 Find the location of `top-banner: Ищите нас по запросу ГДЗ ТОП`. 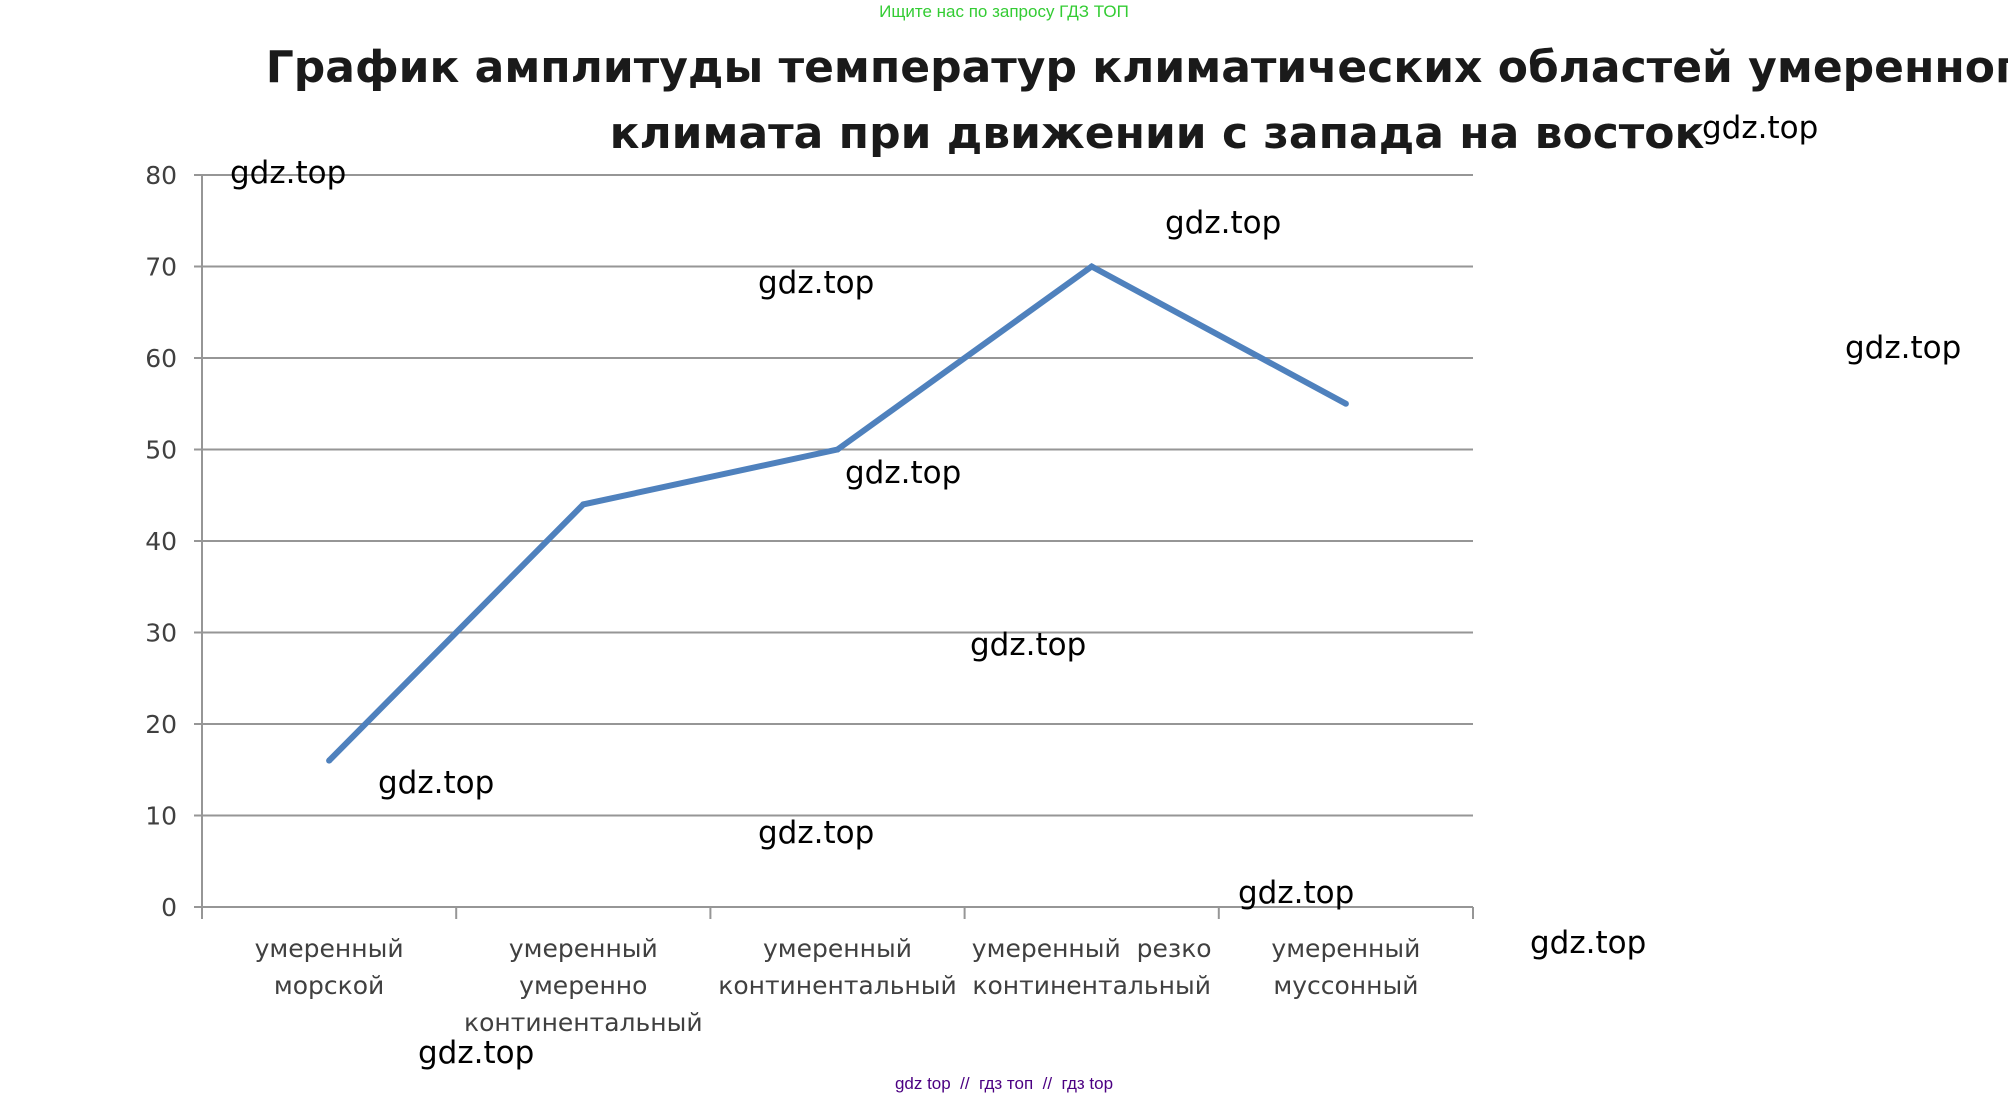

top-banner: Ищите нас по запросу ГДЗ ТОП is located at coordinates (1004, 11).